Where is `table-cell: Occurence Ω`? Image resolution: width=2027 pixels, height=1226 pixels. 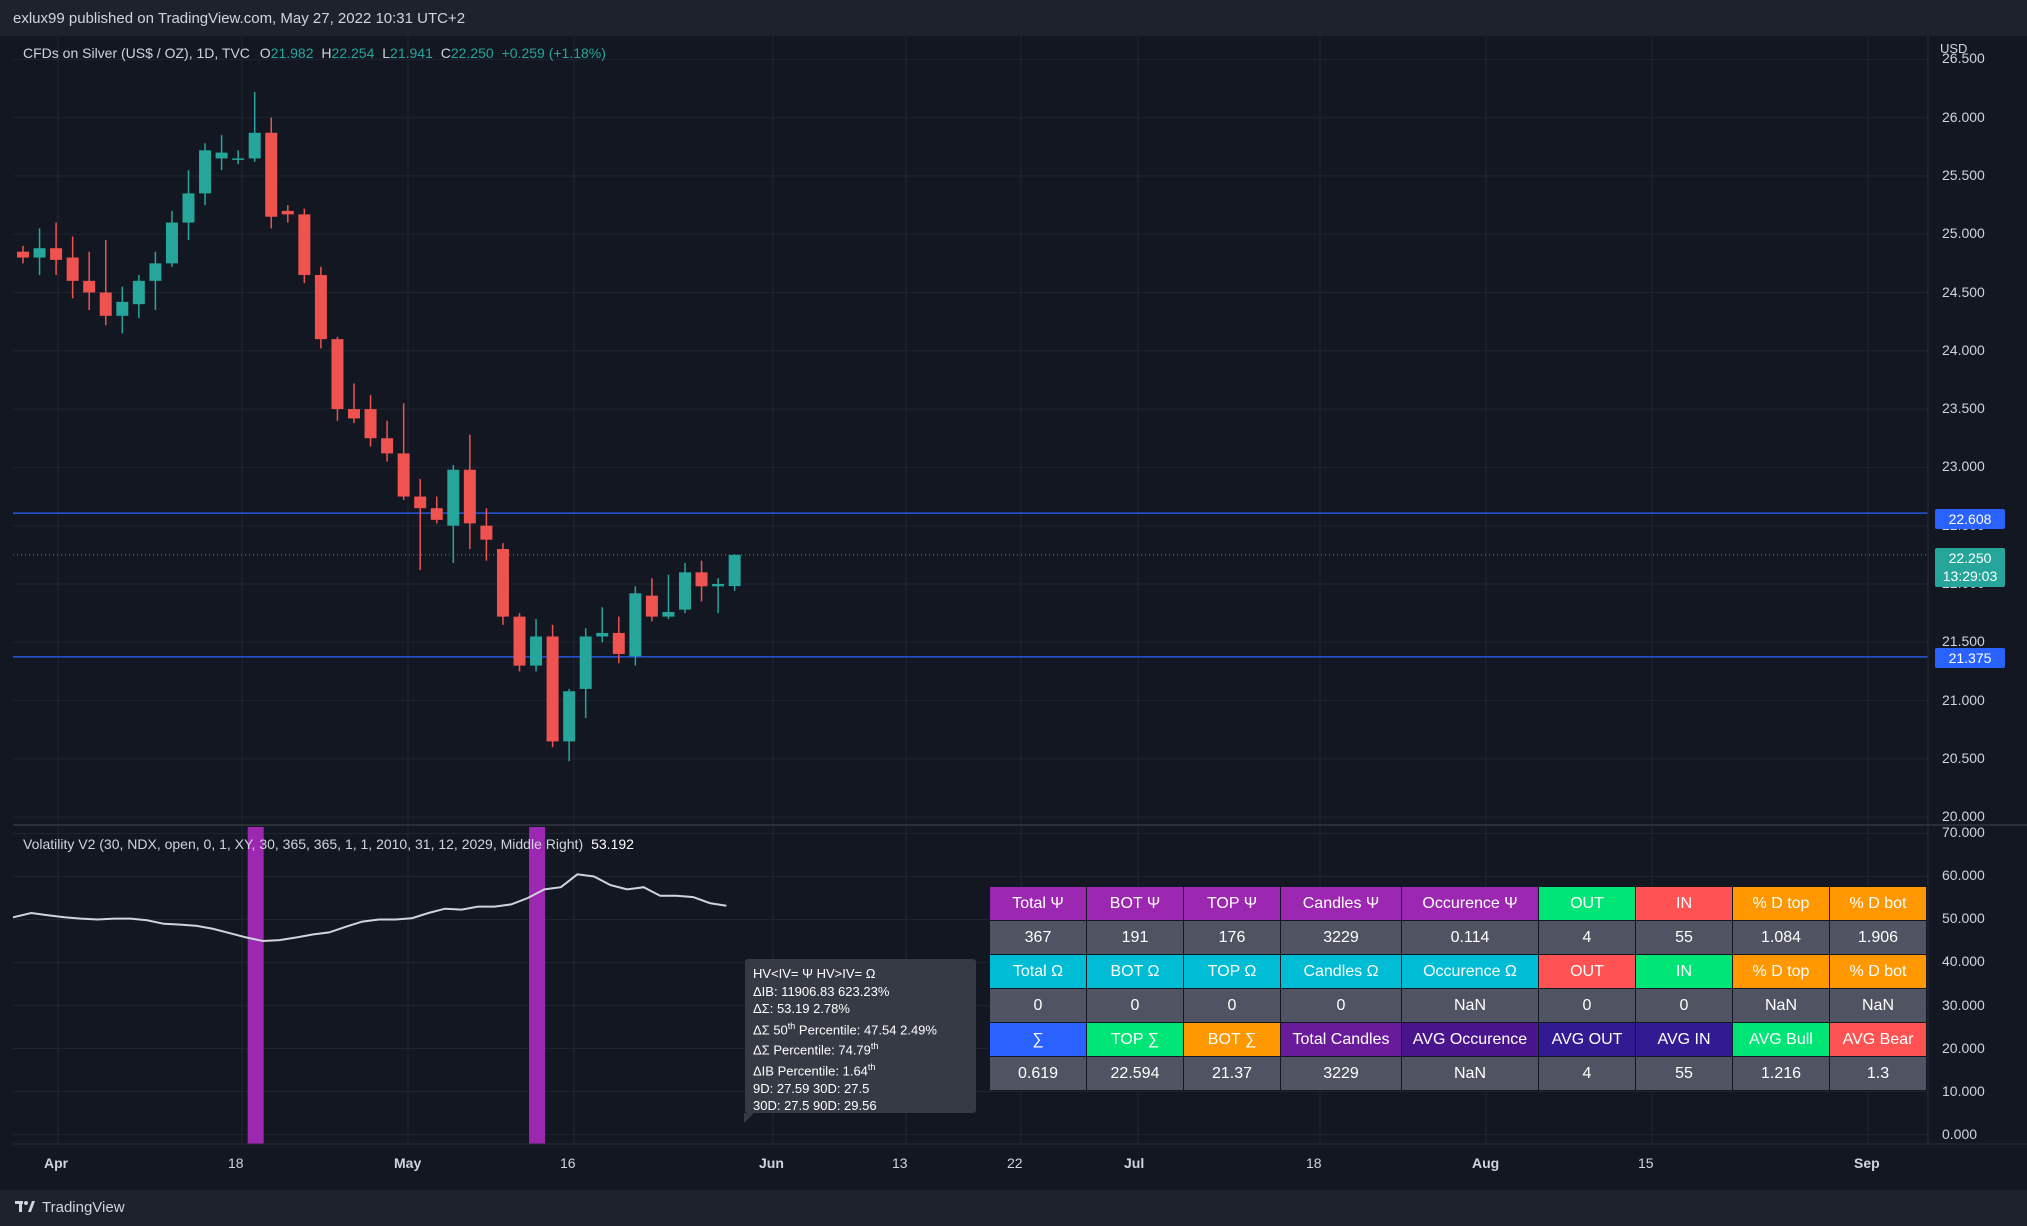
table-cell: Occurence Ω is located at coordinates (1470, 971).